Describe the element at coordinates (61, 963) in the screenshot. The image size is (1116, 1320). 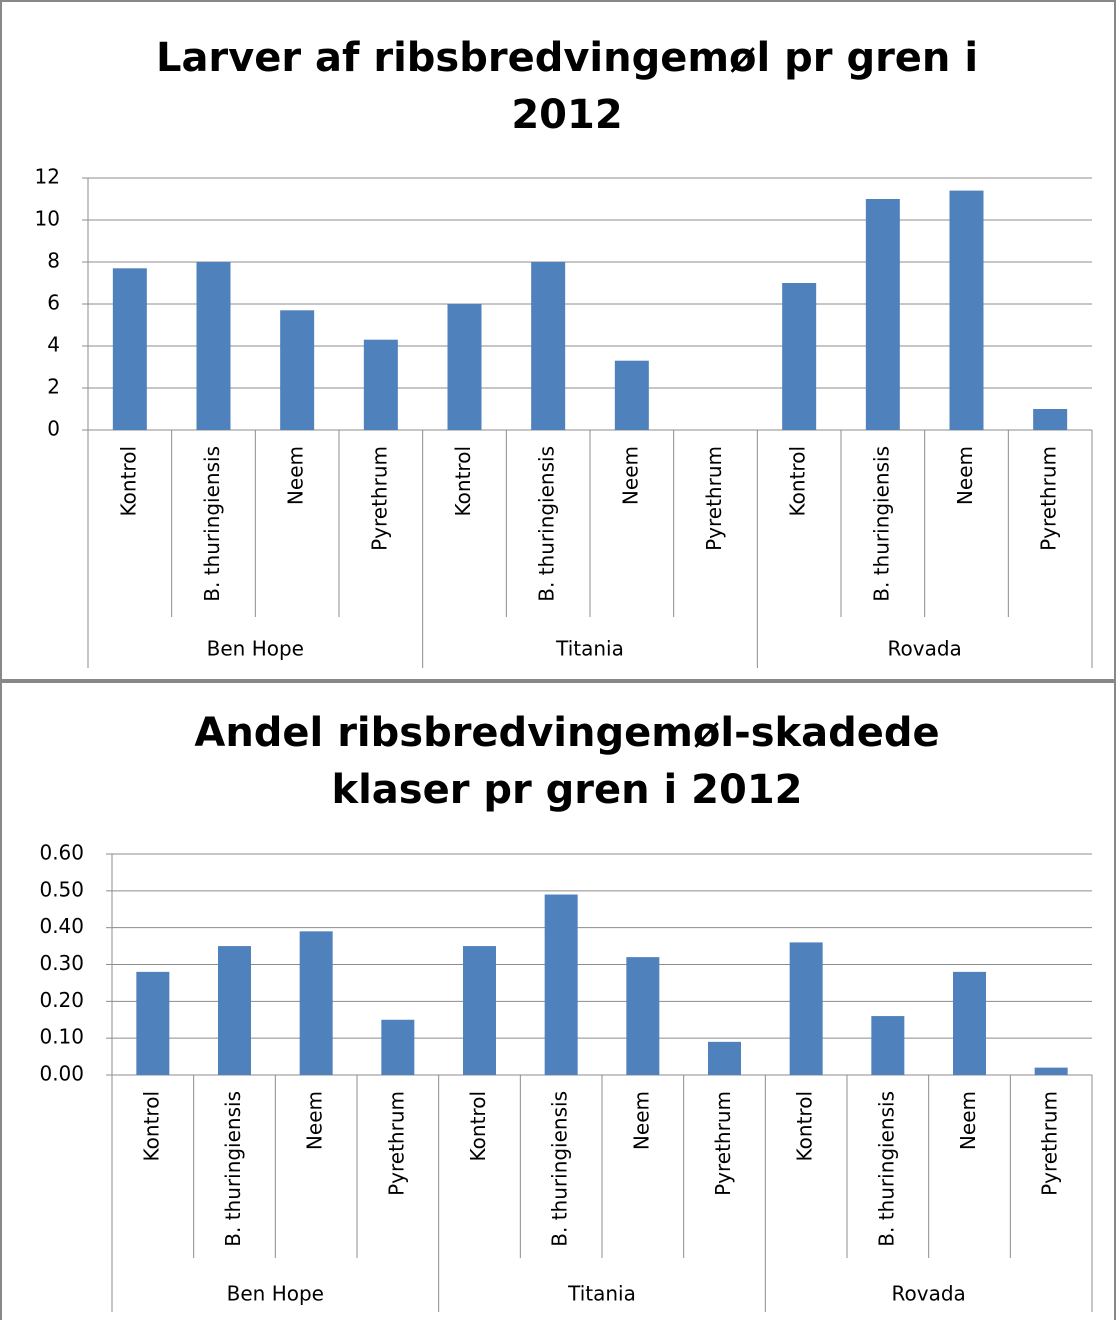
I see `y-tick-label: 0.30` at that location.